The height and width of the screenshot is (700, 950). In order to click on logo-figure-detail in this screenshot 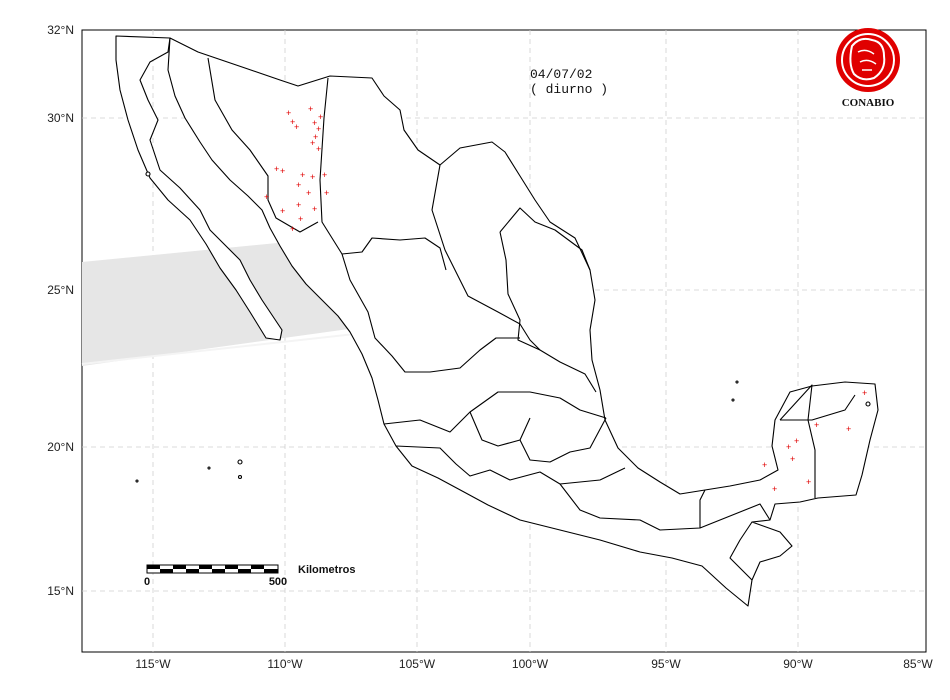, I will do `click(867, 60)`.